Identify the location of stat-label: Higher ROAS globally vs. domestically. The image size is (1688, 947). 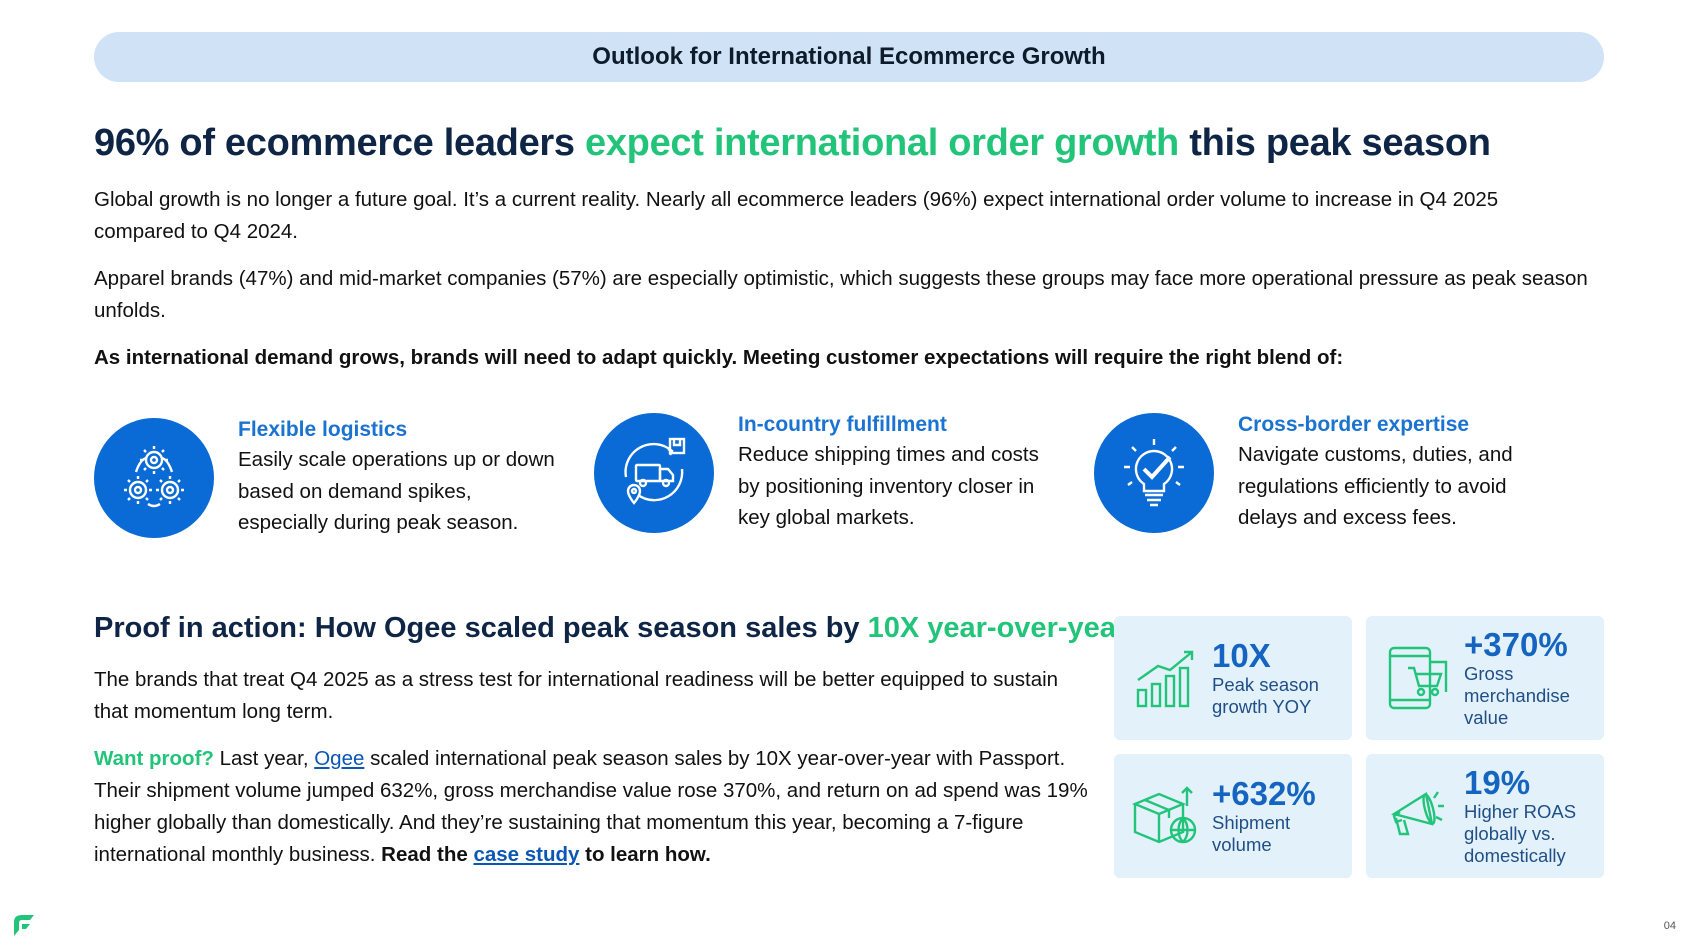
(1520, 833).